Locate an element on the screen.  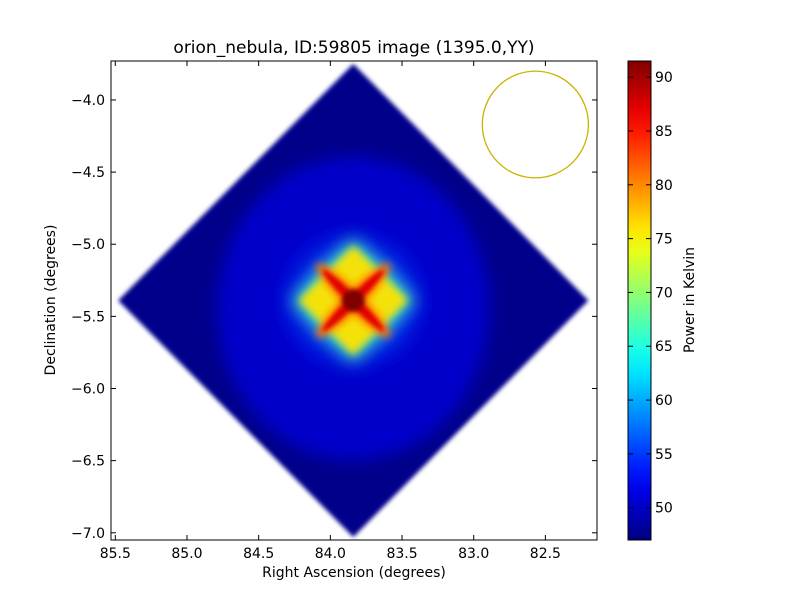
colorbar is located at coordinates (639, 300).